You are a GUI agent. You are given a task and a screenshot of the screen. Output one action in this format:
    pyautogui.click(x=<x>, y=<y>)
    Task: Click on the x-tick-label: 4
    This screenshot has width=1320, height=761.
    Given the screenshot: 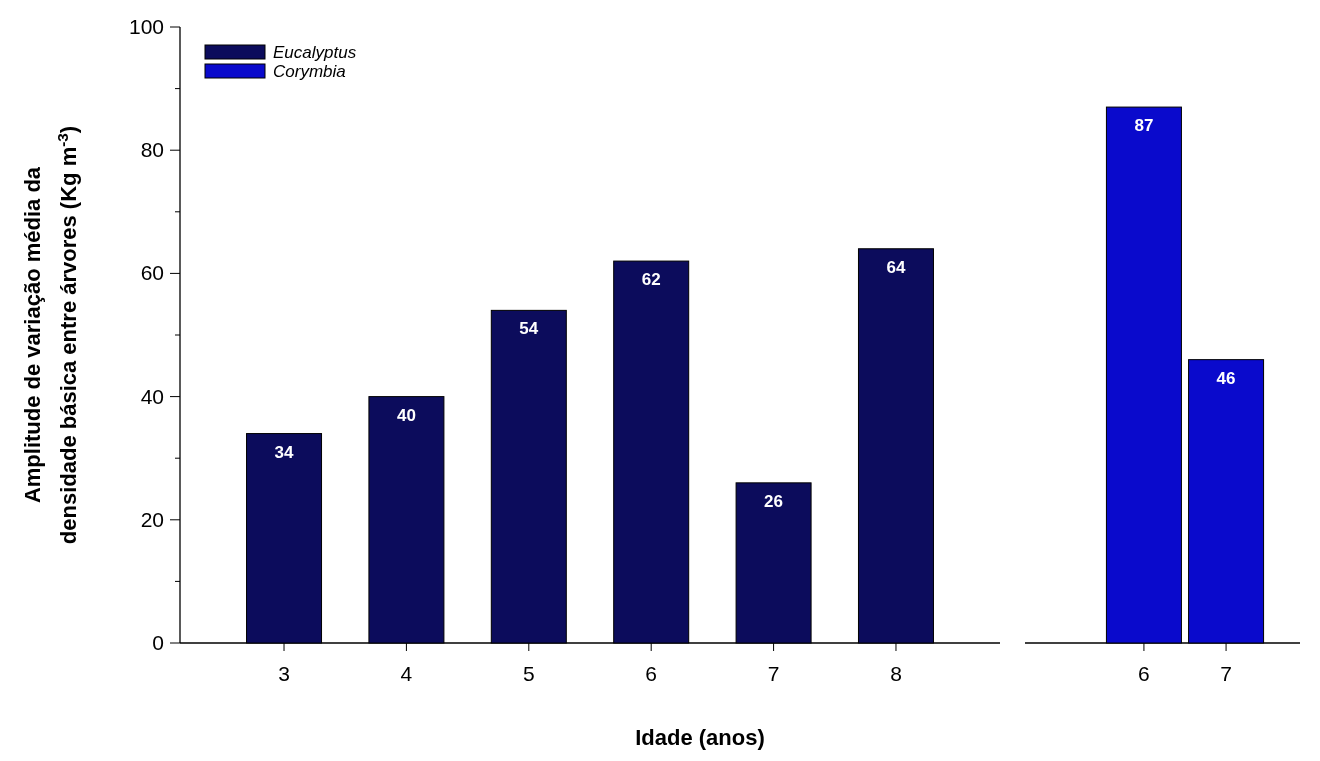 What is the action you would take?
    pyautogui.click(x=406, y=673)
    